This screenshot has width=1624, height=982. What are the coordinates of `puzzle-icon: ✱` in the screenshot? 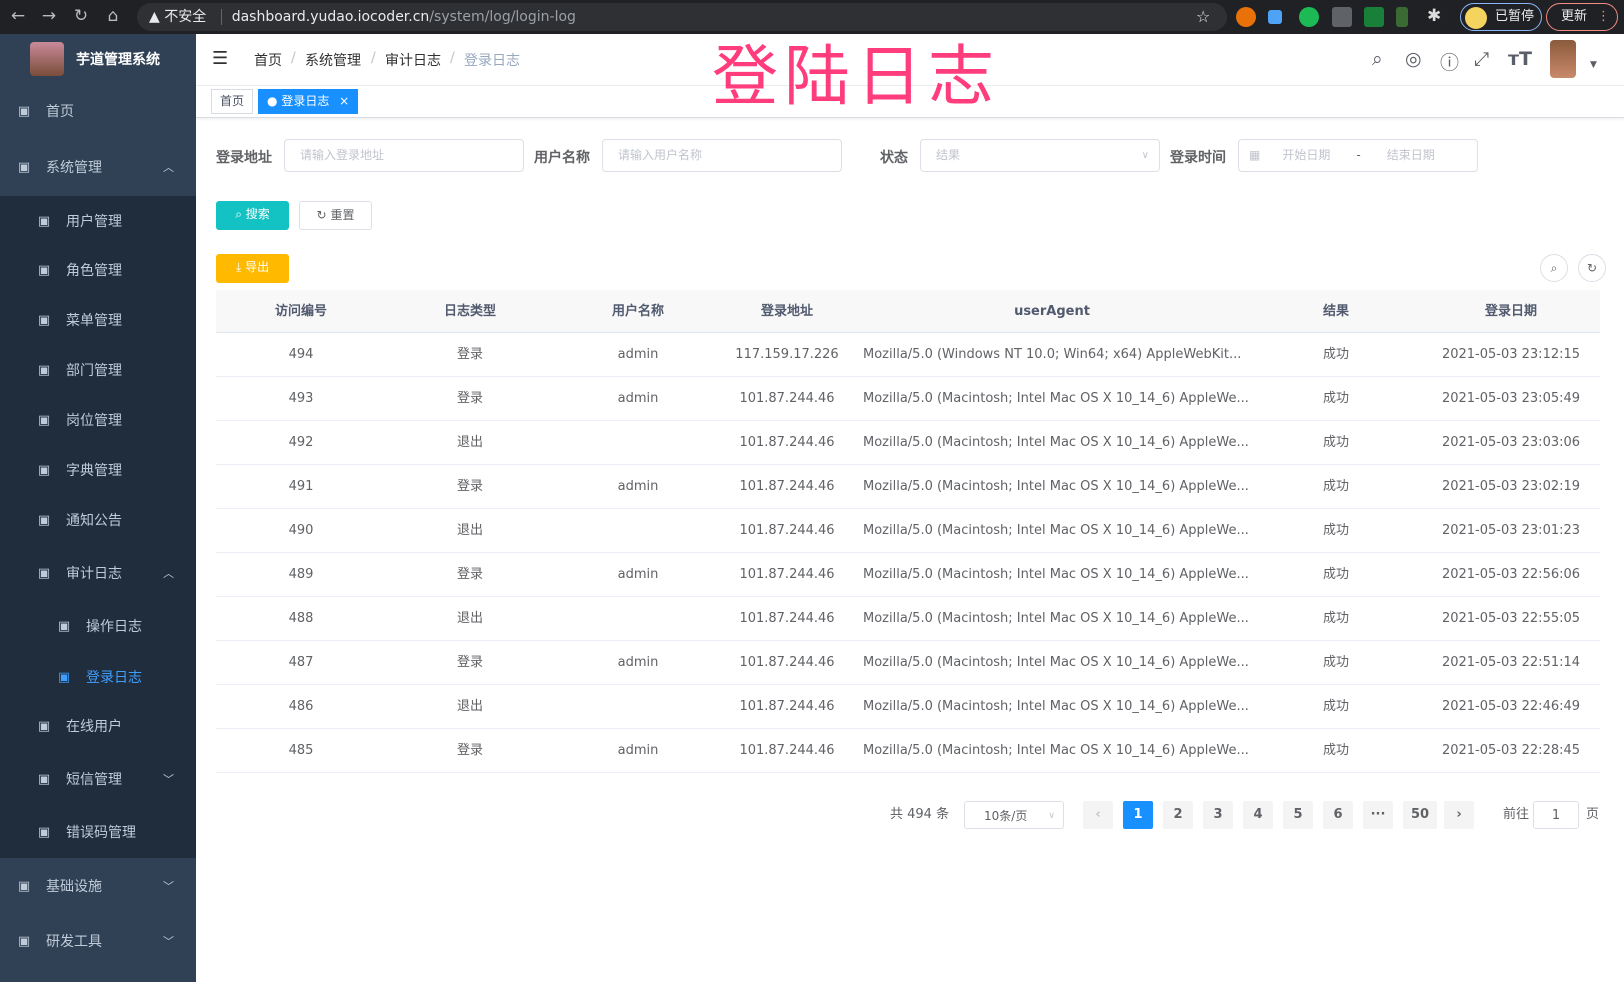 It's located at (1434, 16).